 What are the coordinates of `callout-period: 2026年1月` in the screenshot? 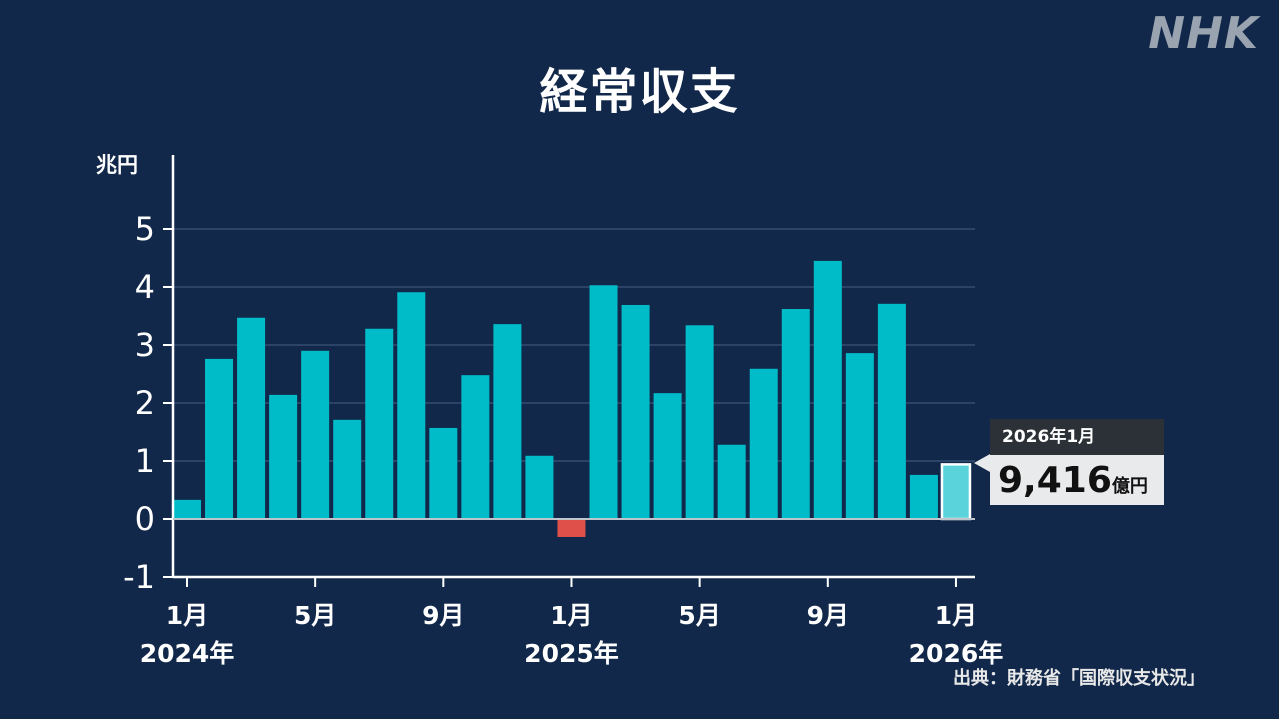 It's located at (1077, 437).